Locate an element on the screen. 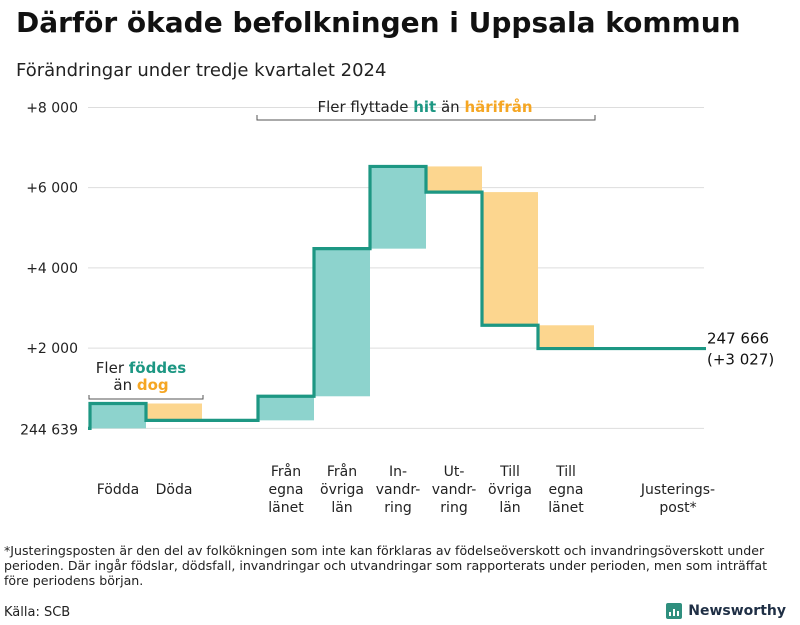  x-category-label: Från övriga län is located at coordinates (342, 489).